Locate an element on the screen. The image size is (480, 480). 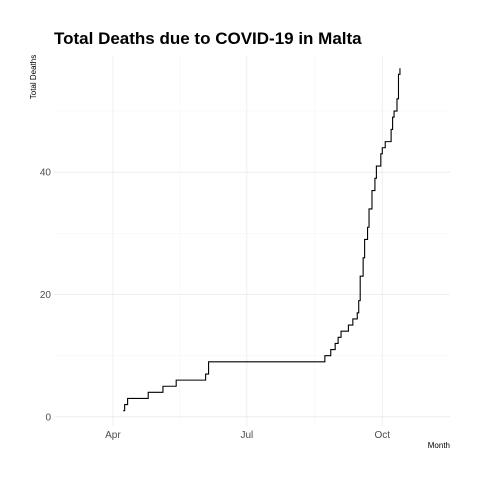
chart-title: Total Deaths due to COVID-19 in Malta is located at coordinates (208, 38).